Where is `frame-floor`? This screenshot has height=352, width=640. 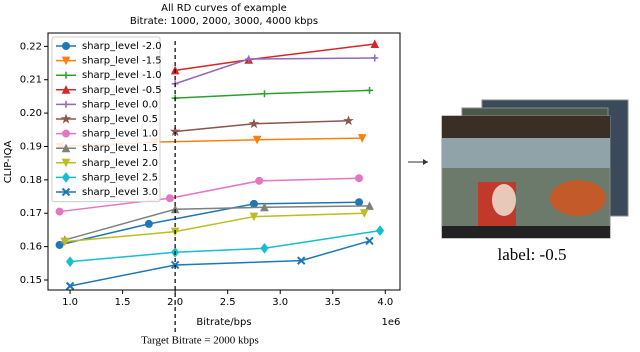 frame-floor is located at coordinates (526, 232).